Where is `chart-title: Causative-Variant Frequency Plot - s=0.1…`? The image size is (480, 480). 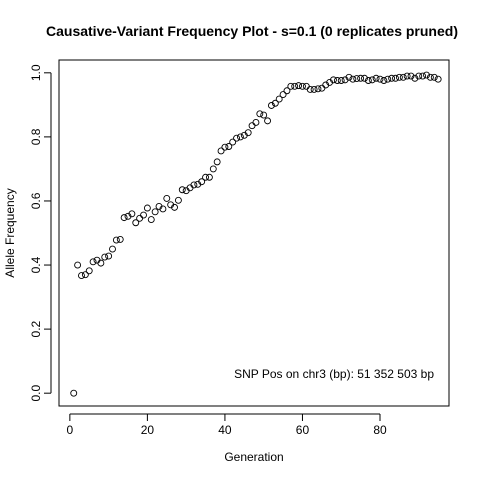 chart-title: Causative-Variant Frequency Plot - s=0.1… is located at coordinates (252, 31).